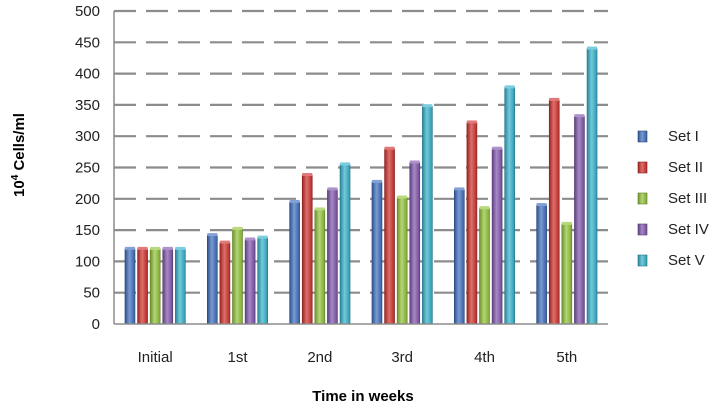 The height and width of the screenshot is (408, 720). What do you see at coordinates (362, 396) in the screenshot?
I see `x-axis-title: Time in weeks` at bounding box center [362, 396].